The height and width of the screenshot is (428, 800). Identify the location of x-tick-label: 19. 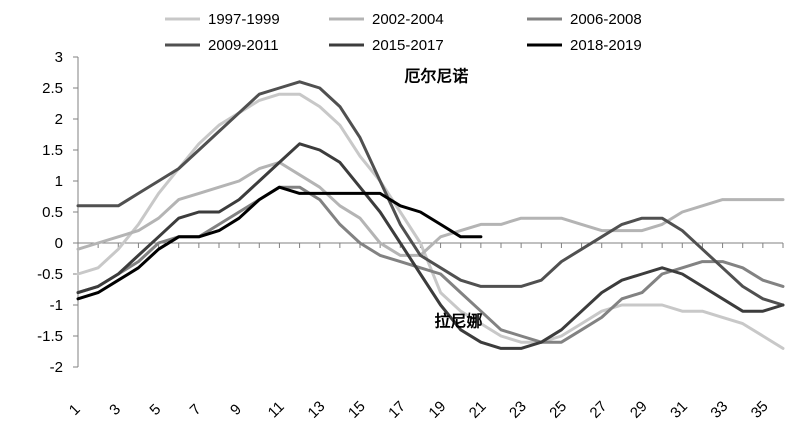
(437, 410).